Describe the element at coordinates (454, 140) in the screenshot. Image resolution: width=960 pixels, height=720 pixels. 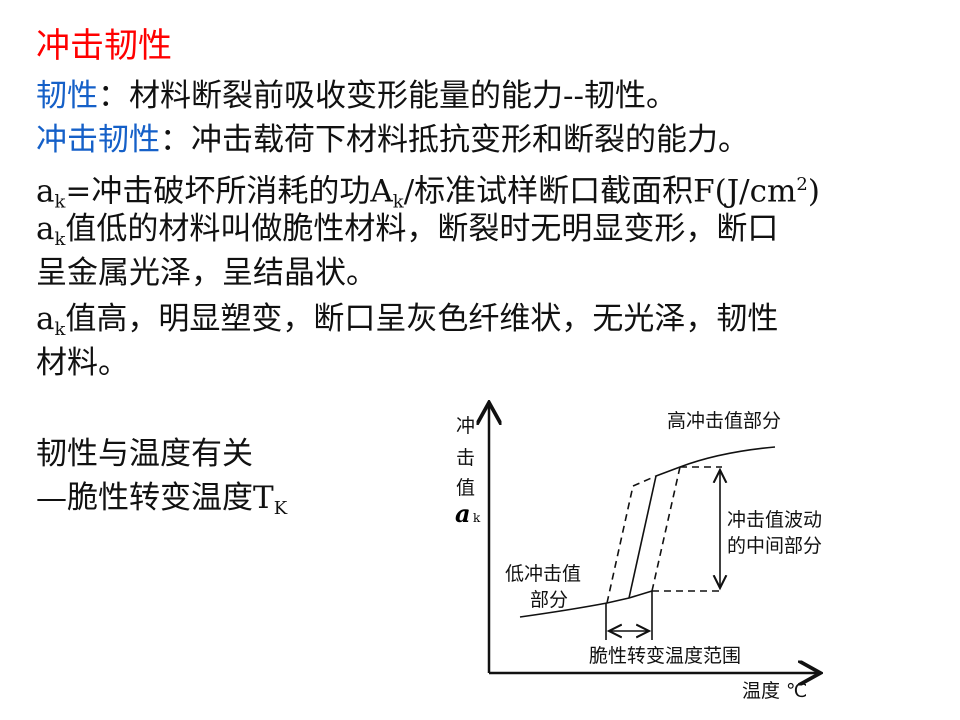
I see `impact-def-text: ：冲击载荷下材料抵抗变形和断裂的能力。` at that location.